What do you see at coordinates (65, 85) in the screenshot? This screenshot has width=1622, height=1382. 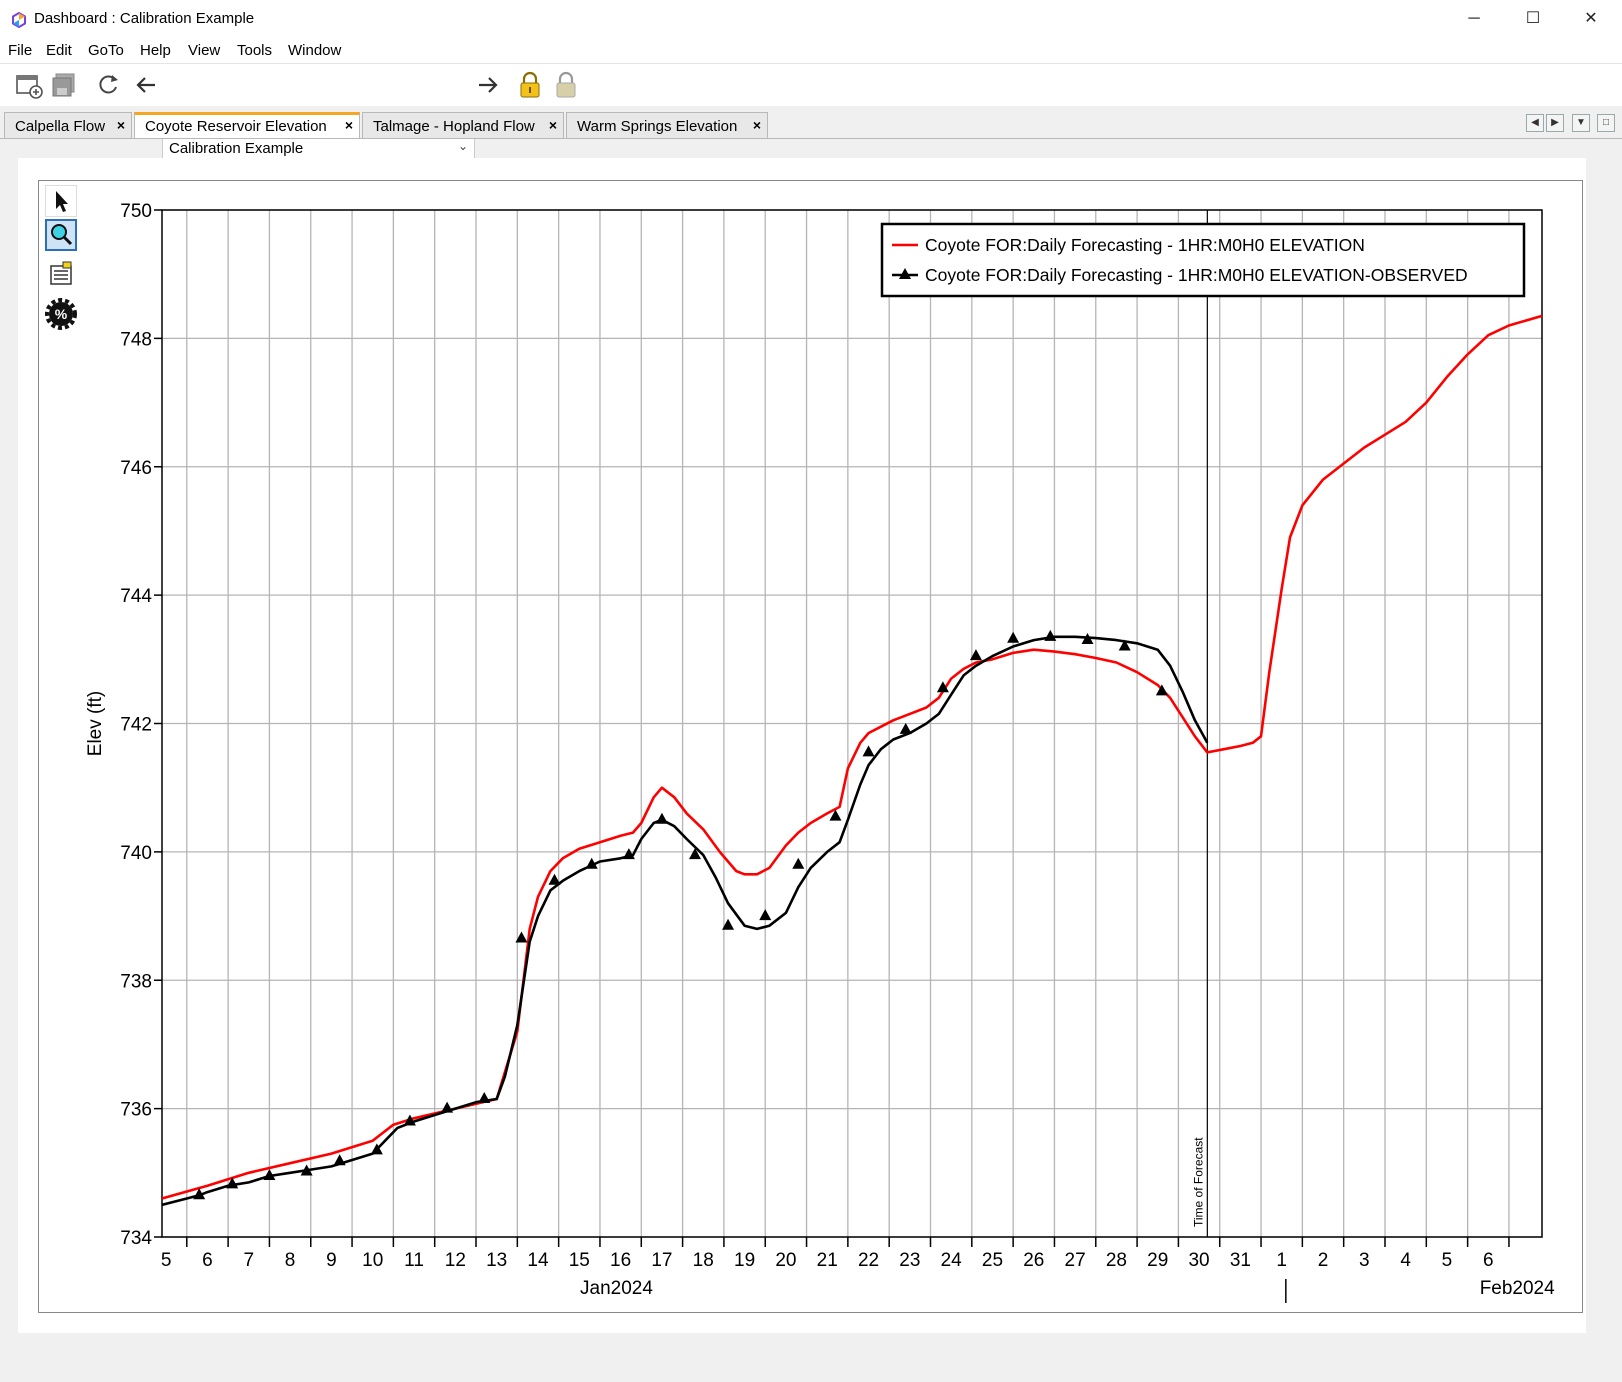 I see `save-icon` at bounding box center [65, 85].